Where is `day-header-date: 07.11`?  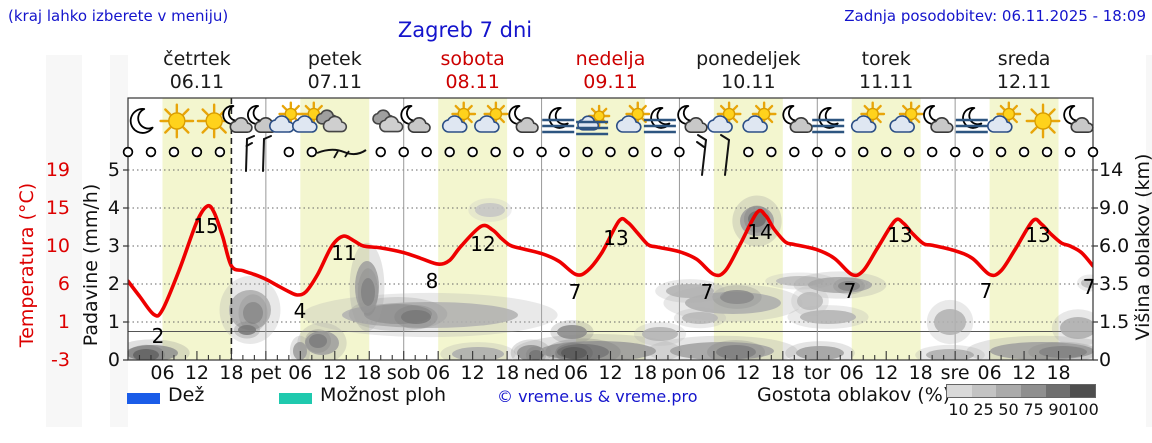
day-header-date: 07.11 is located at coordinates (334, 82).